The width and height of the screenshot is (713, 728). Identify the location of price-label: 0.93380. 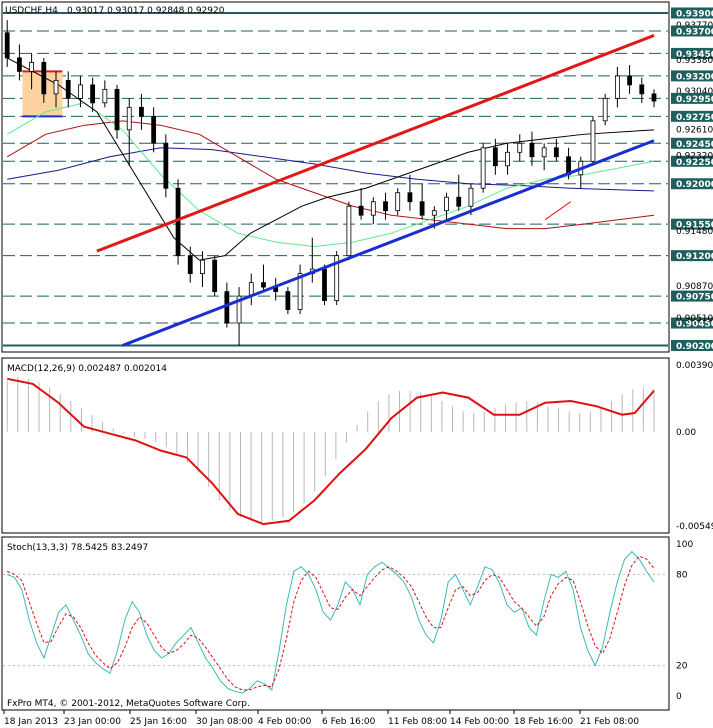
(694, 61).